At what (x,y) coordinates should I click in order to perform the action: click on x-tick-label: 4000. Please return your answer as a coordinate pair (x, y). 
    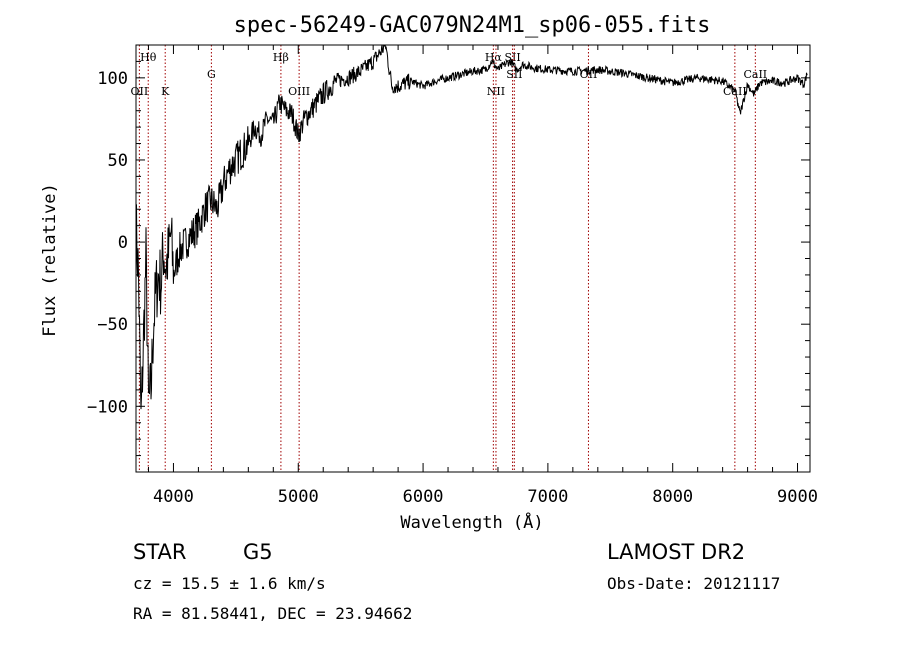
    Looking at the image, I should click on (173, 497).